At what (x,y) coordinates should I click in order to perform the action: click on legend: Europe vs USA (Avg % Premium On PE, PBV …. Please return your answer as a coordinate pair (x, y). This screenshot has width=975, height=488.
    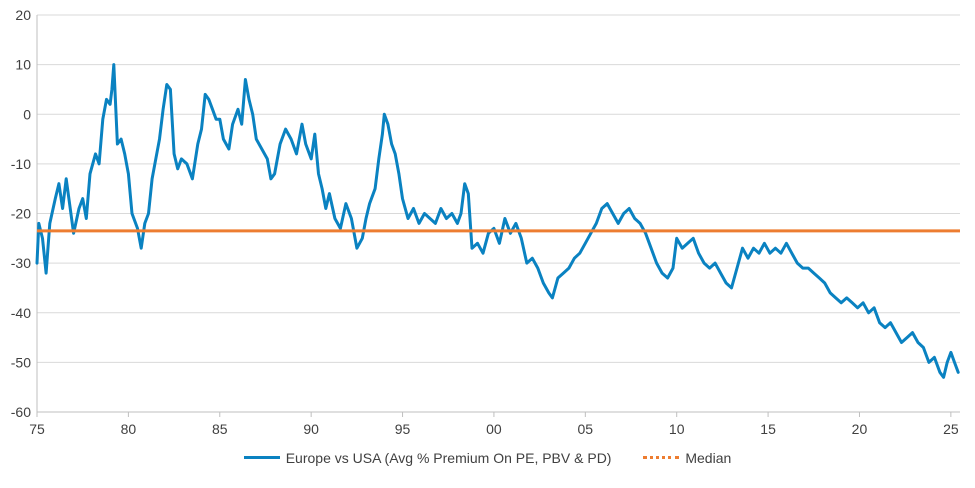
    Looking at the image, I should click on (487, 456).